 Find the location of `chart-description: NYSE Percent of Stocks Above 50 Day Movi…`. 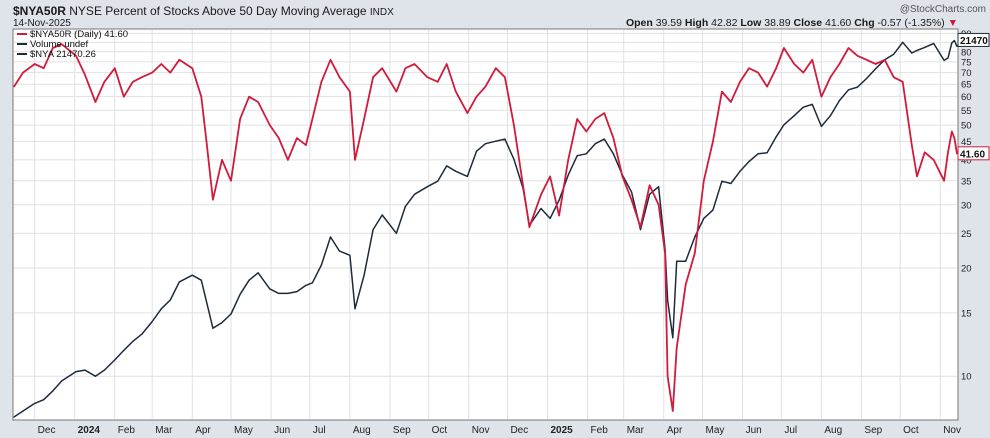

chart-description: NYSE Percent of Stocks Above 50 Day Movi… is located at coordinates (218, 11).